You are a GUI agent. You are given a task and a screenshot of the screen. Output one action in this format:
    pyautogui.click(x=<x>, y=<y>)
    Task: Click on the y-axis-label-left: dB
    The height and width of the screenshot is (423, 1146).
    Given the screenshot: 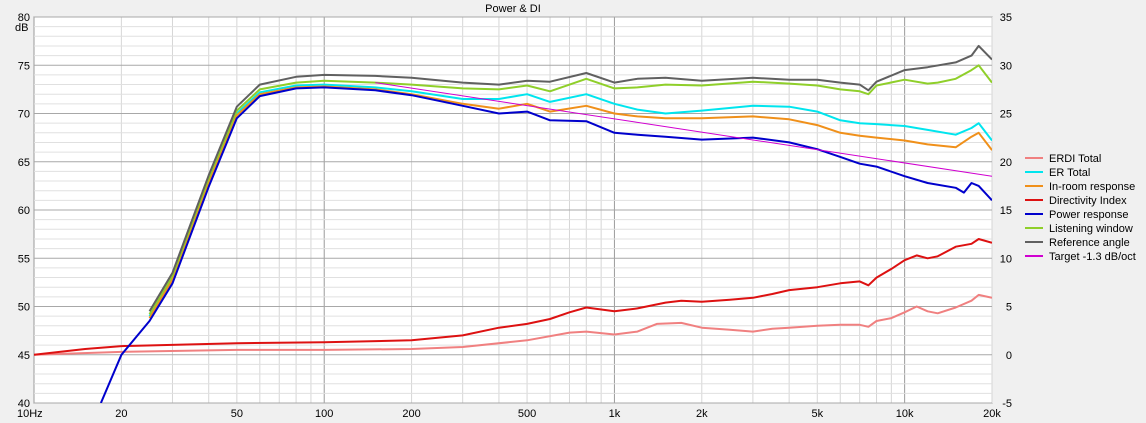 What is the action you would take?
    pyautogui.click(x=21, y=28)
    